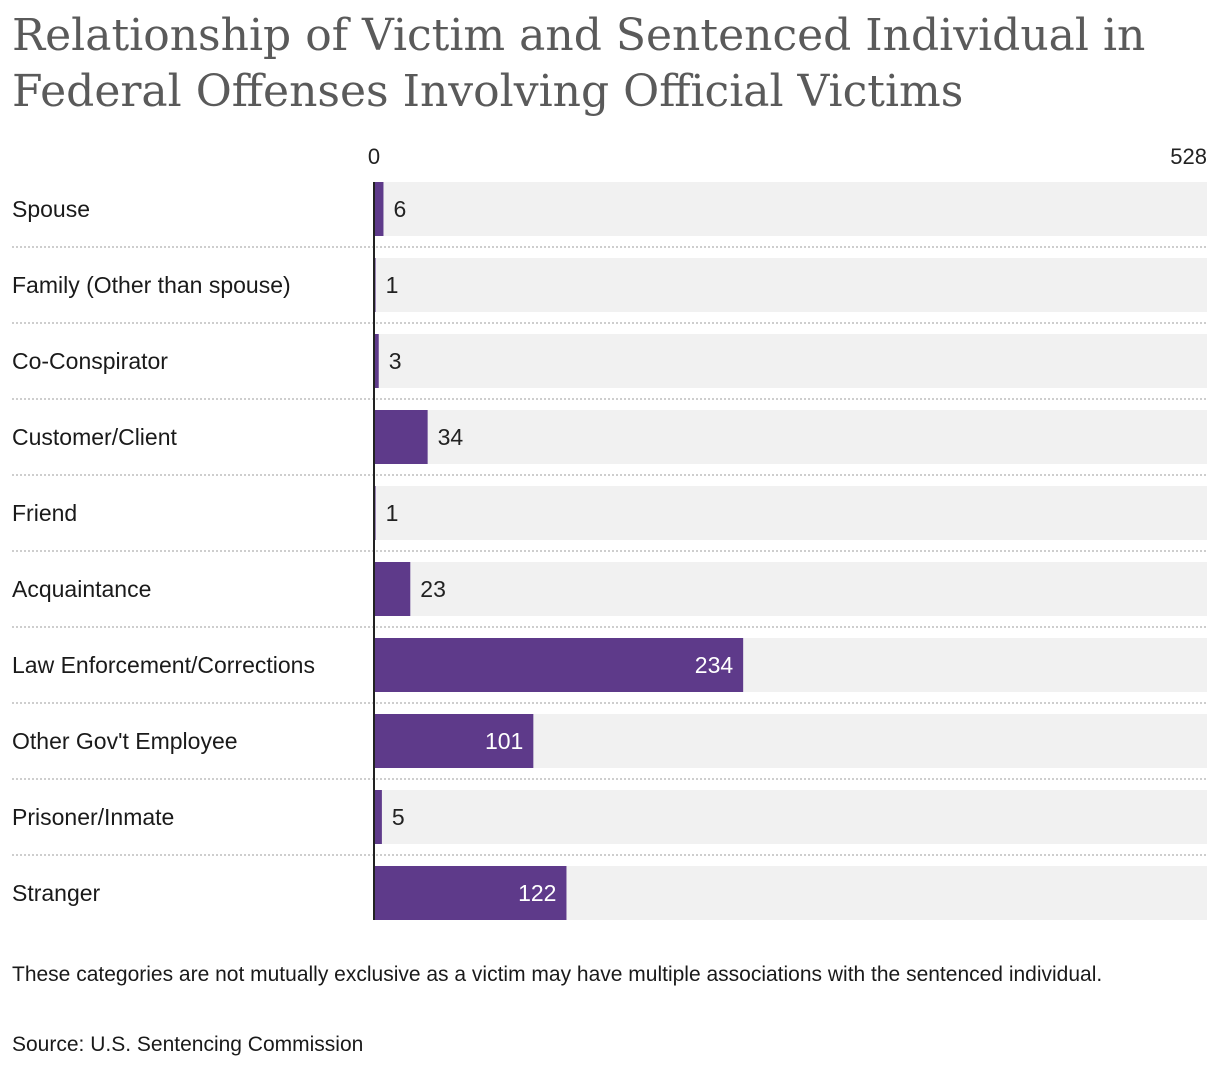  Describe the element at coordinates (374, 156) in the screenshot. I see `axis-tick-label: 0` at that location.